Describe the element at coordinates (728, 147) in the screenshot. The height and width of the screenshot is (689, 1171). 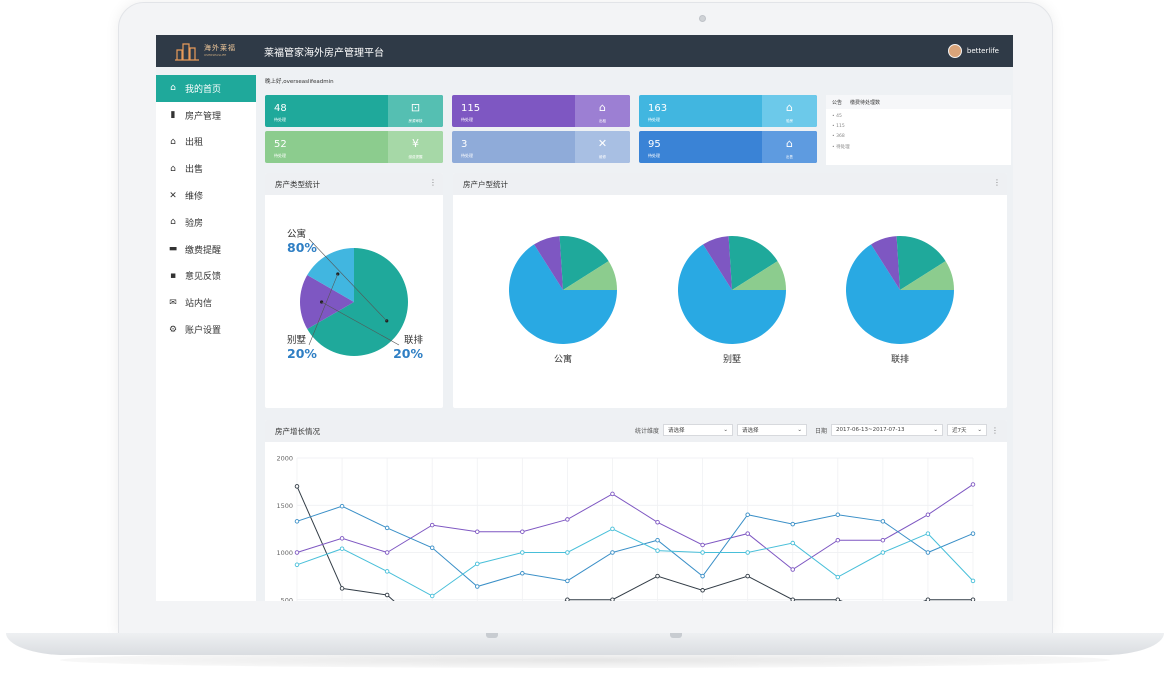
I see `stat-card: 95 待处理 ⌂ 出售` at that location.